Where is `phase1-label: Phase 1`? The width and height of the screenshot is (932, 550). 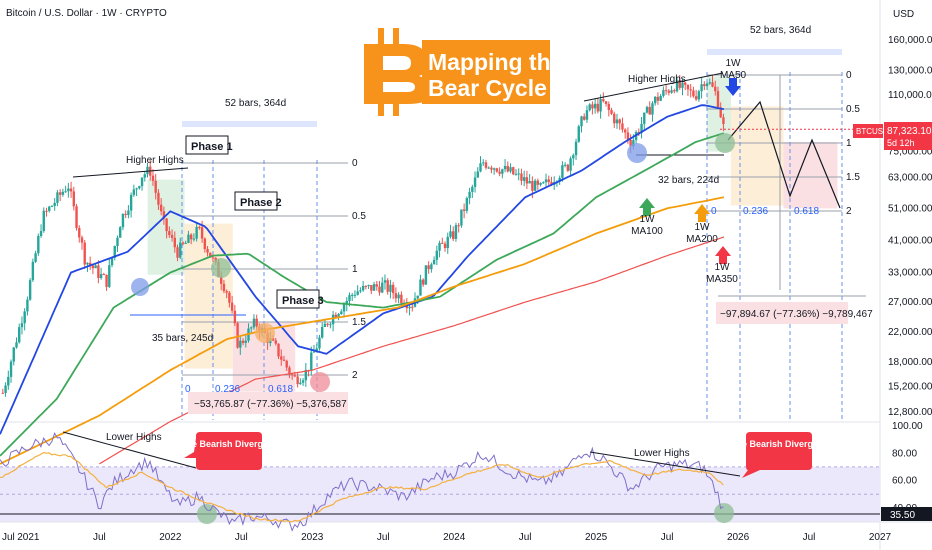
phase1-label: Phase 1 is located at coordinates (209, 145).